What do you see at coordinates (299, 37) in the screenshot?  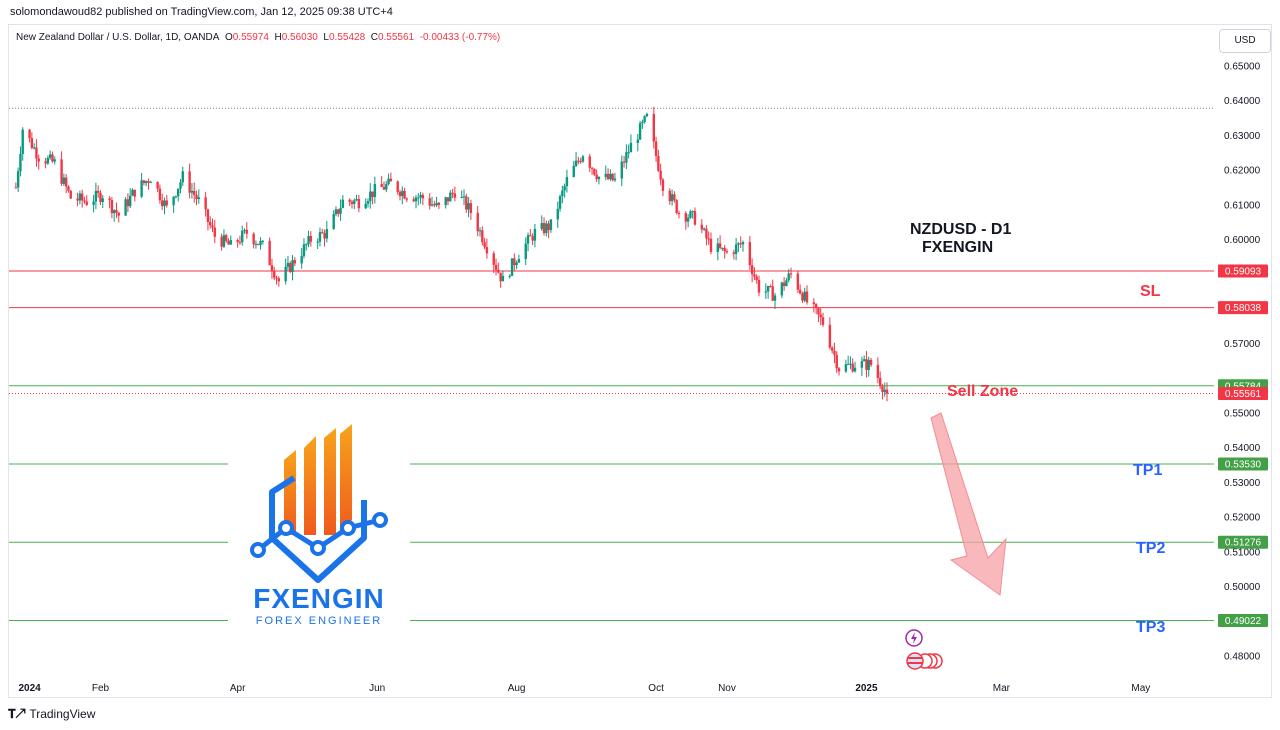 I see `high-value: 0.56030` at bounding box center [299, 37].